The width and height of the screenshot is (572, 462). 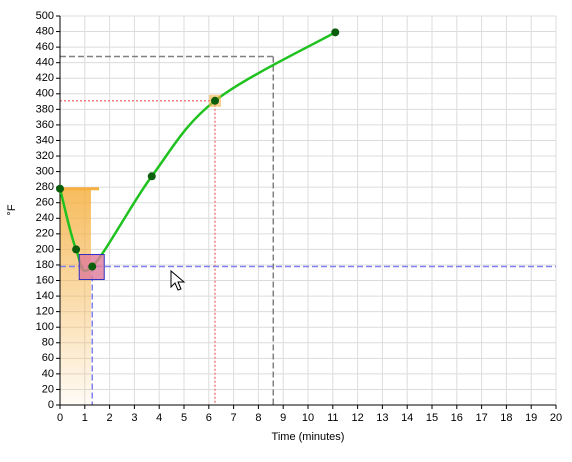 I want to click on y-tick-label: 20, so click(x=48, y=389).